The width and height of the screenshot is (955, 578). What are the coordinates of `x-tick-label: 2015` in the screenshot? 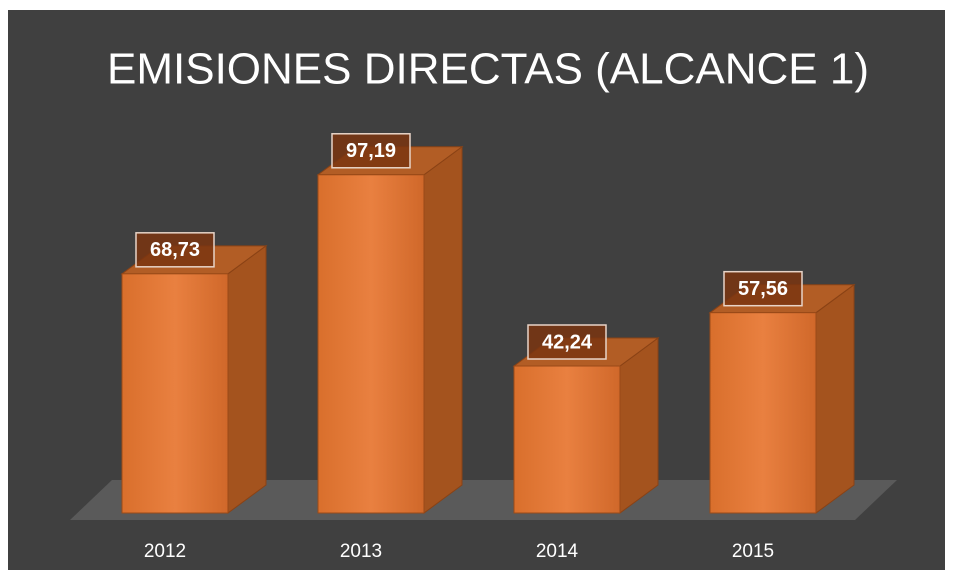 It's located at (753, 551).